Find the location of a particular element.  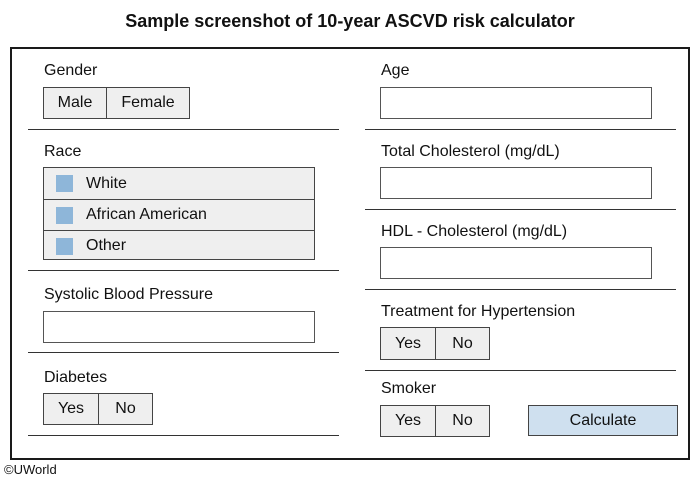

systolic-bp-input is located at coordinates (179, 327).